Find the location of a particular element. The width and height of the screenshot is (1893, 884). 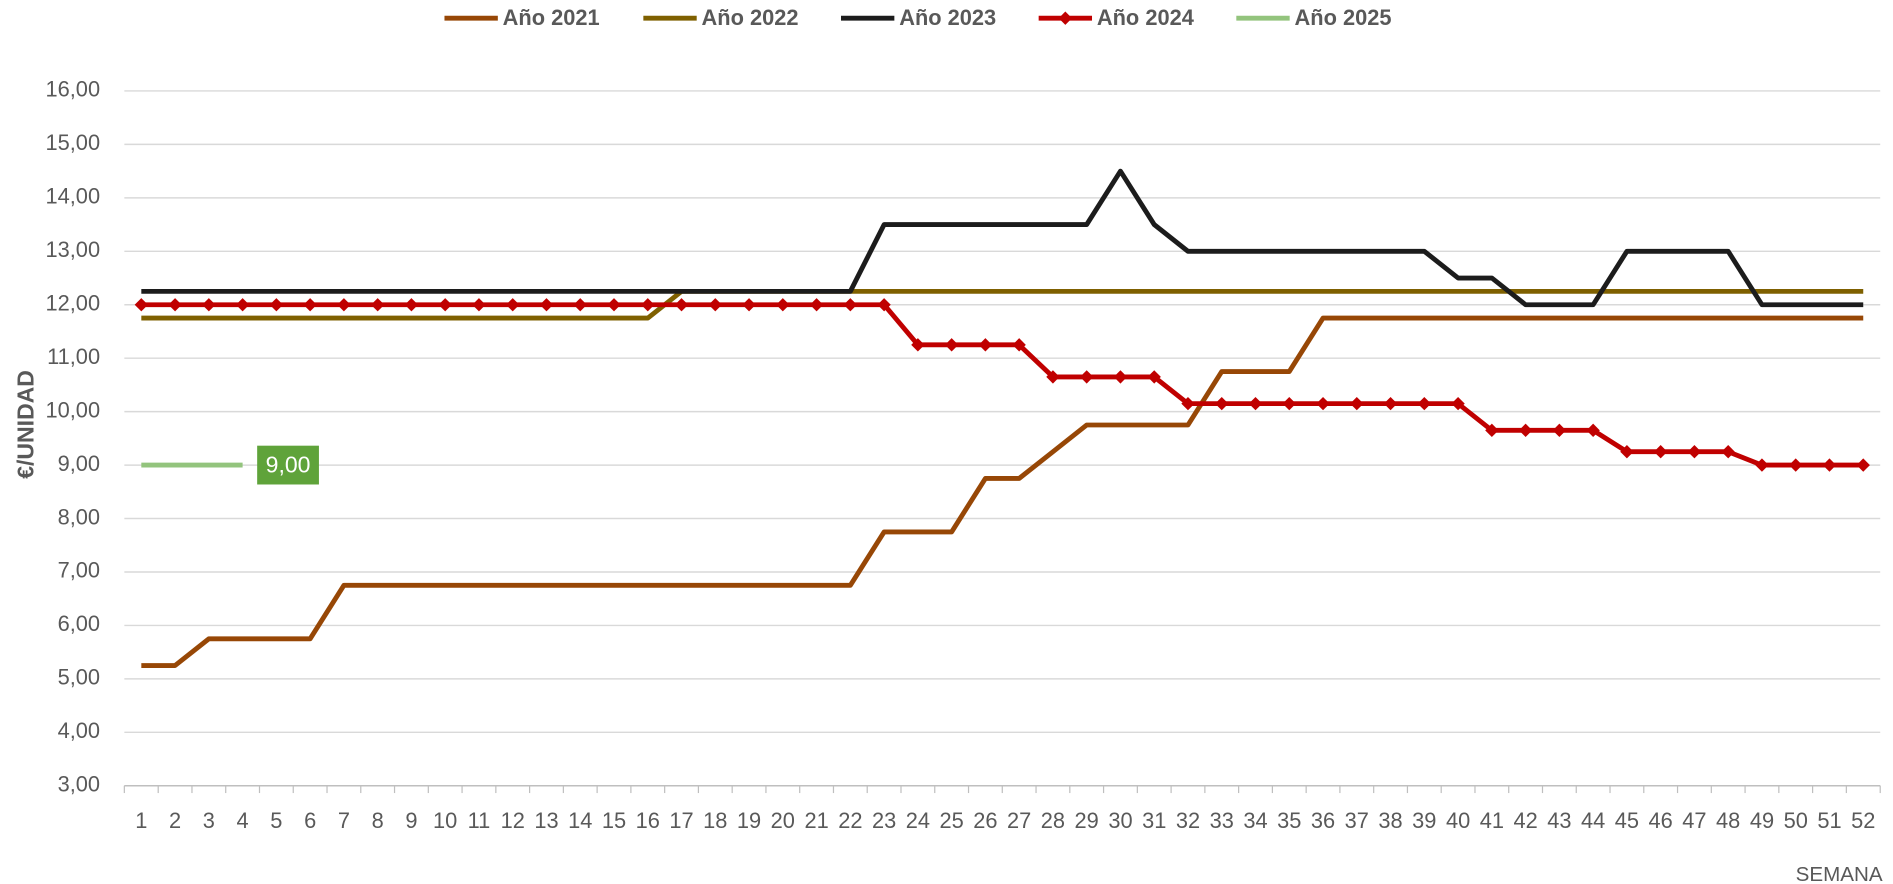

x-tick-label: 7 is located at coordinates (344, 820).